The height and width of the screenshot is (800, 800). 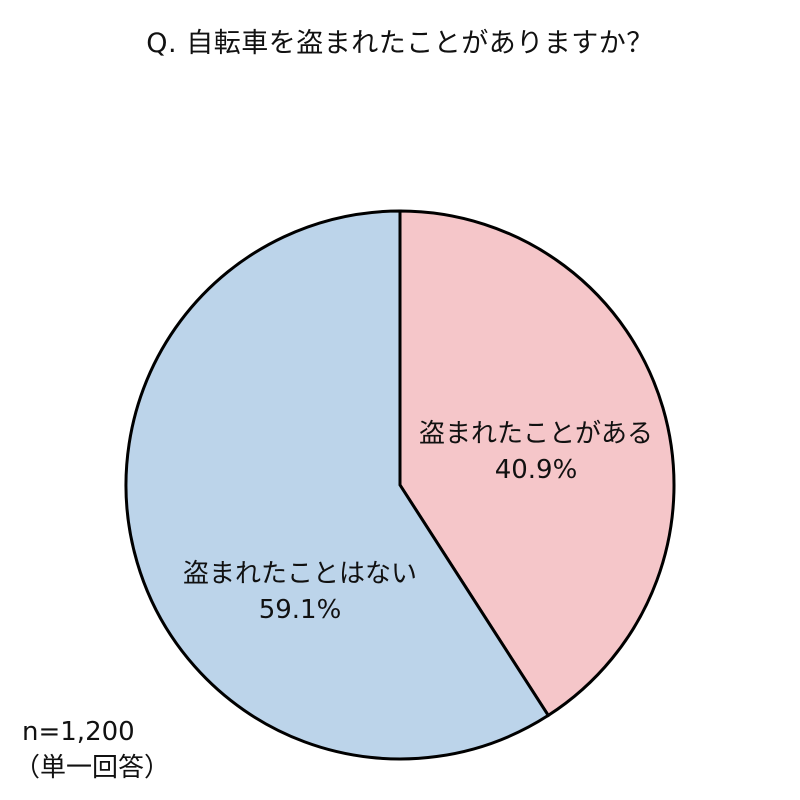 What do you see at coordinates (536, 470) in the screenshot?
I see `slice-value-label: 40.9%` at bounding box center [536, 470].